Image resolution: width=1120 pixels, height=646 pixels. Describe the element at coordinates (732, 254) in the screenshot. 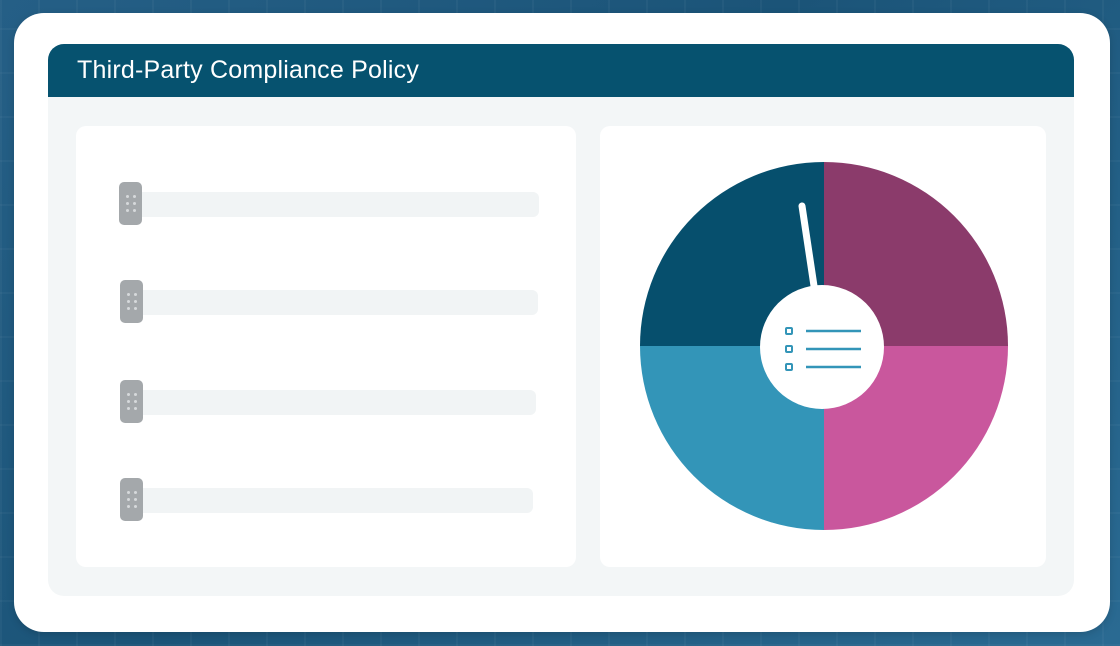

I see `pie-segment-top-left` at that location.